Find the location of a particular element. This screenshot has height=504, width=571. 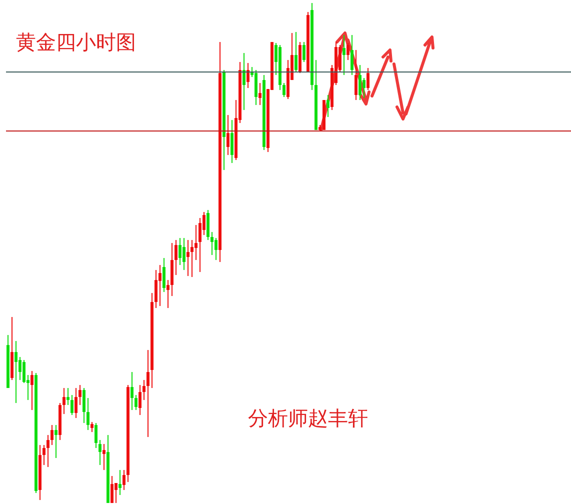

annotation: 分析师赵丰轩 is located at coordinates (308, 418).